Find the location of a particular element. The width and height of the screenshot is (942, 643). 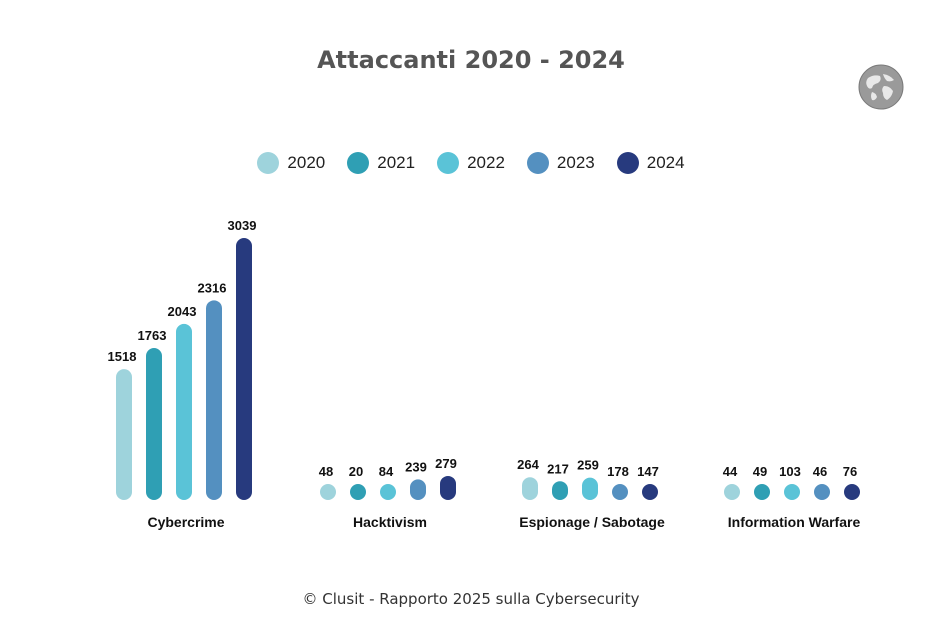

category-label: Espionage / Sabotage is located at coordinates (592, 522).